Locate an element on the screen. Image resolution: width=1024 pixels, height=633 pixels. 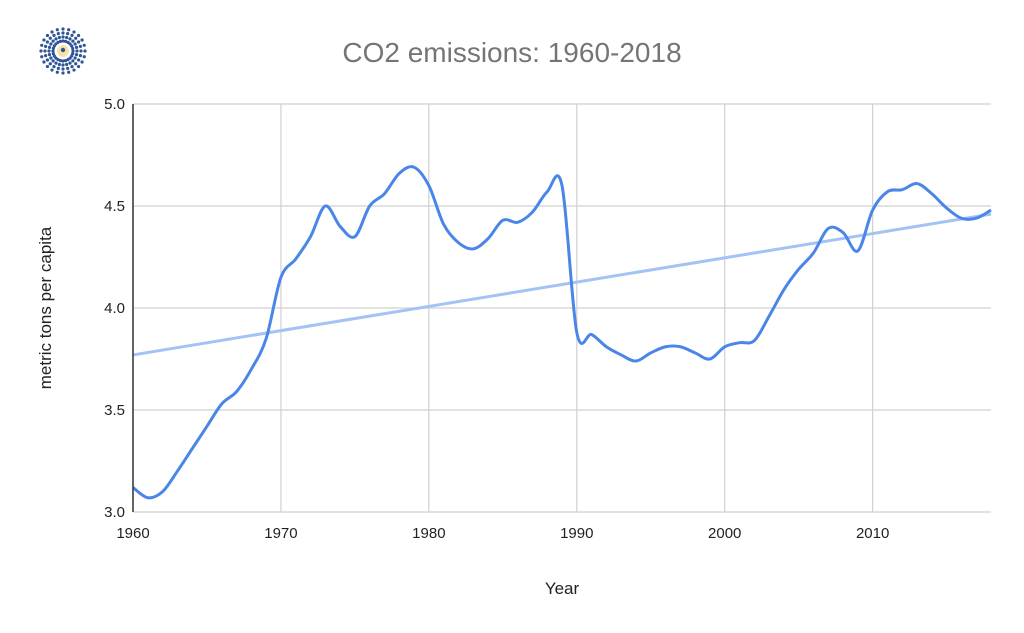
x-tick-label: 2010 is located at coordinates (872, 533).